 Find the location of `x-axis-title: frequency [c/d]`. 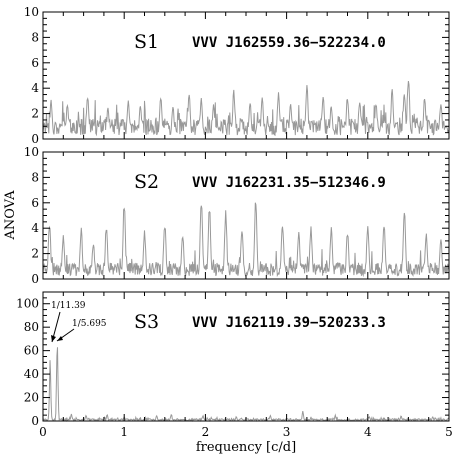

x-axis-title: frequency [c/d] is located at coordinates (246, 447).